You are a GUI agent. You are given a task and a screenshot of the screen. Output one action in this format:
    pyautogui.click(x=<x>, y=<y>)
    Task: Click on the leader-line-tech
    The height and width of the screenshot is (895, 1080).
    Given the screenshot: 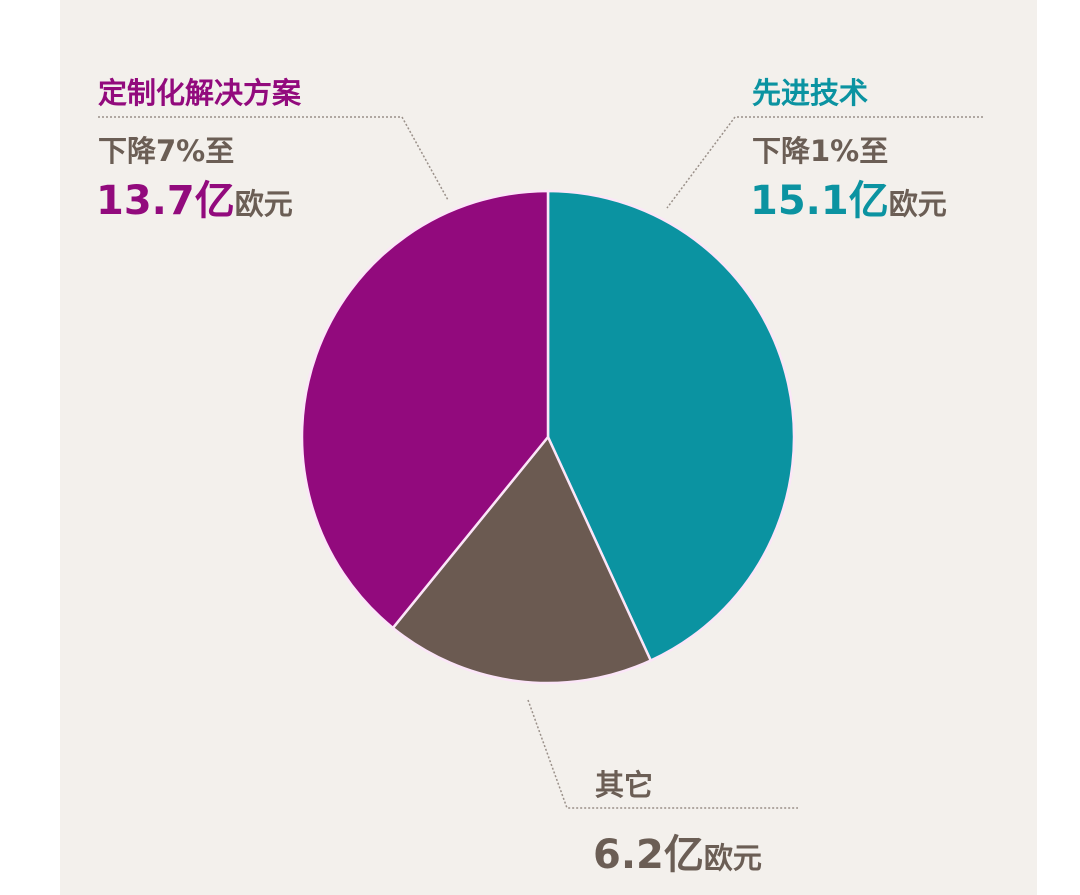 What is the action you would take?
    pyautogui.click(x=824, y=162)
    